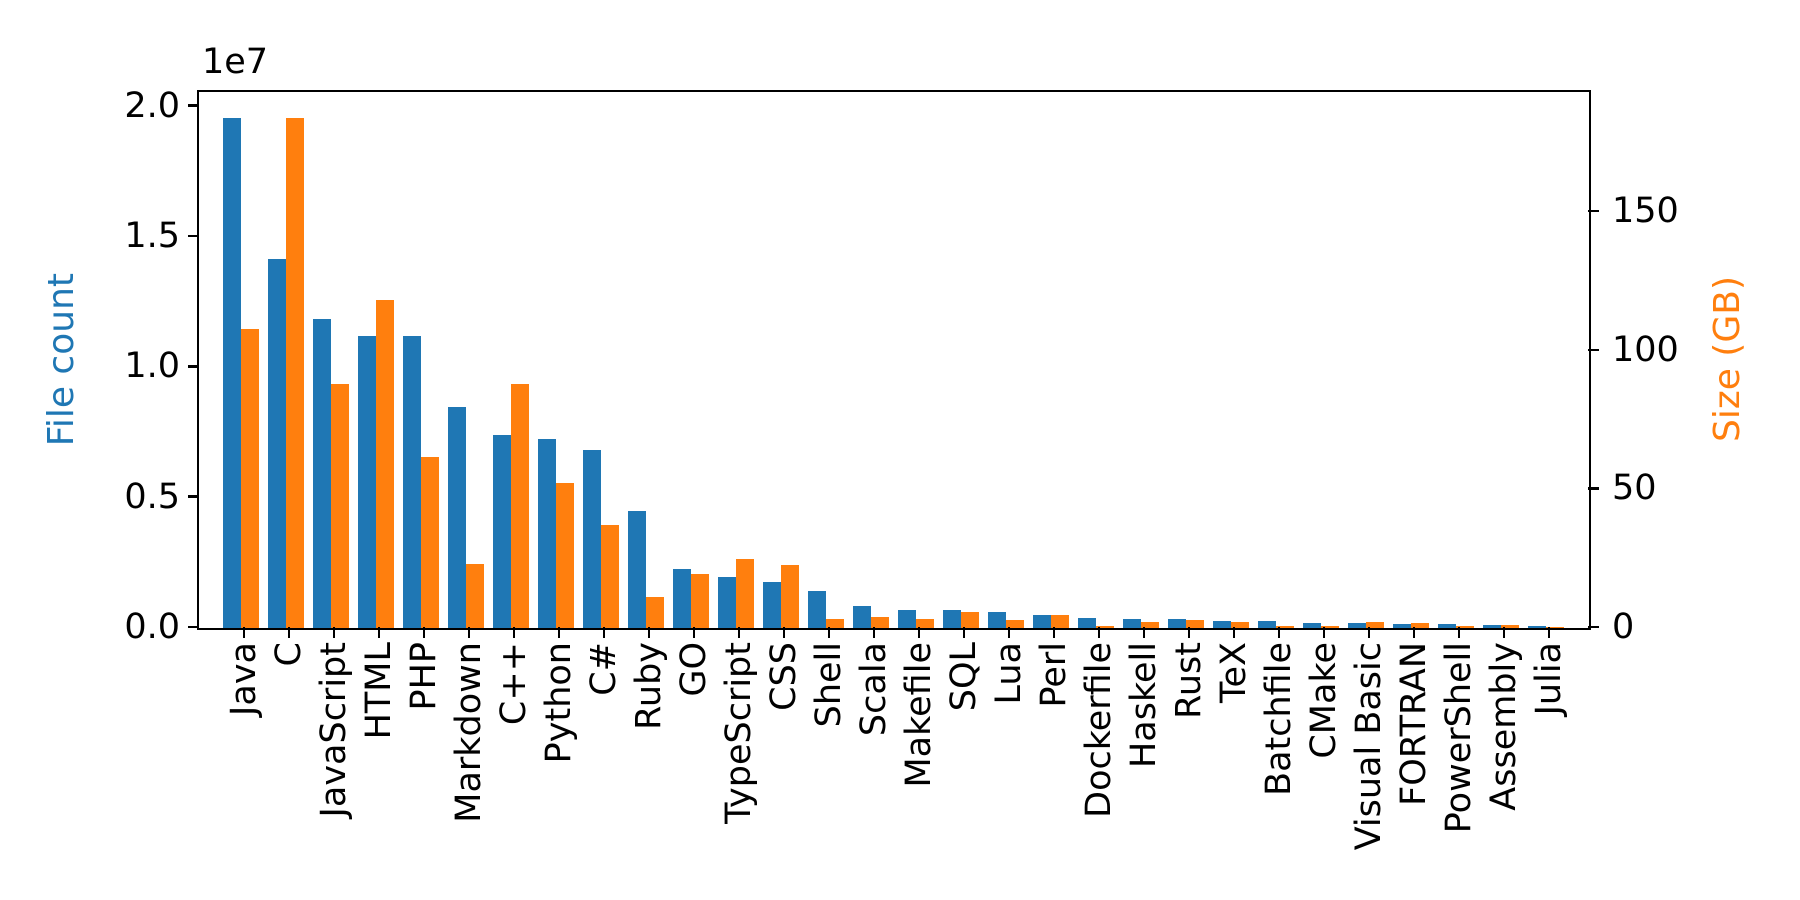  What do you see at coordinates (604, 632) in the screenshot?
I see `x-tick-c` at bounding box center [604, 632].